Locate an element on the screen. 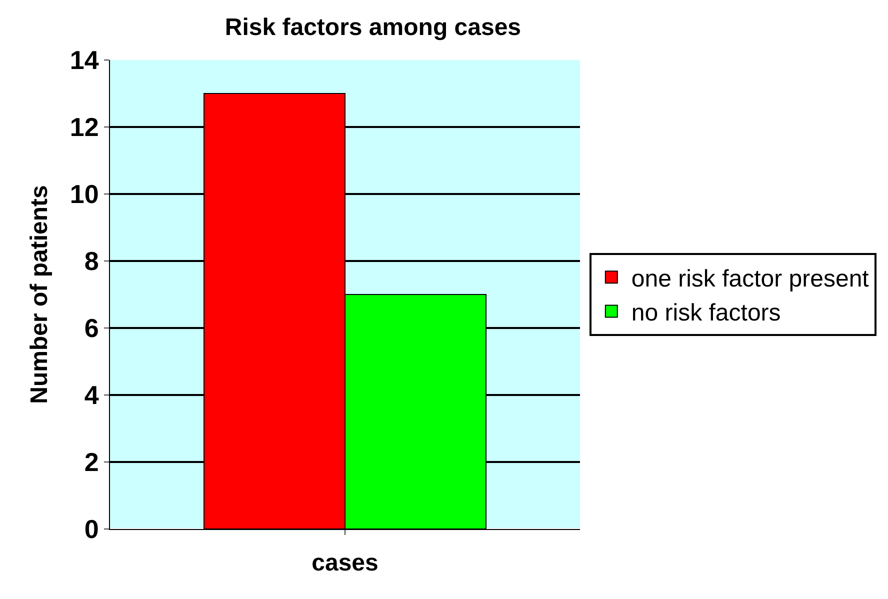  y-tick-label: 10 is located at coordinates (84, 194).